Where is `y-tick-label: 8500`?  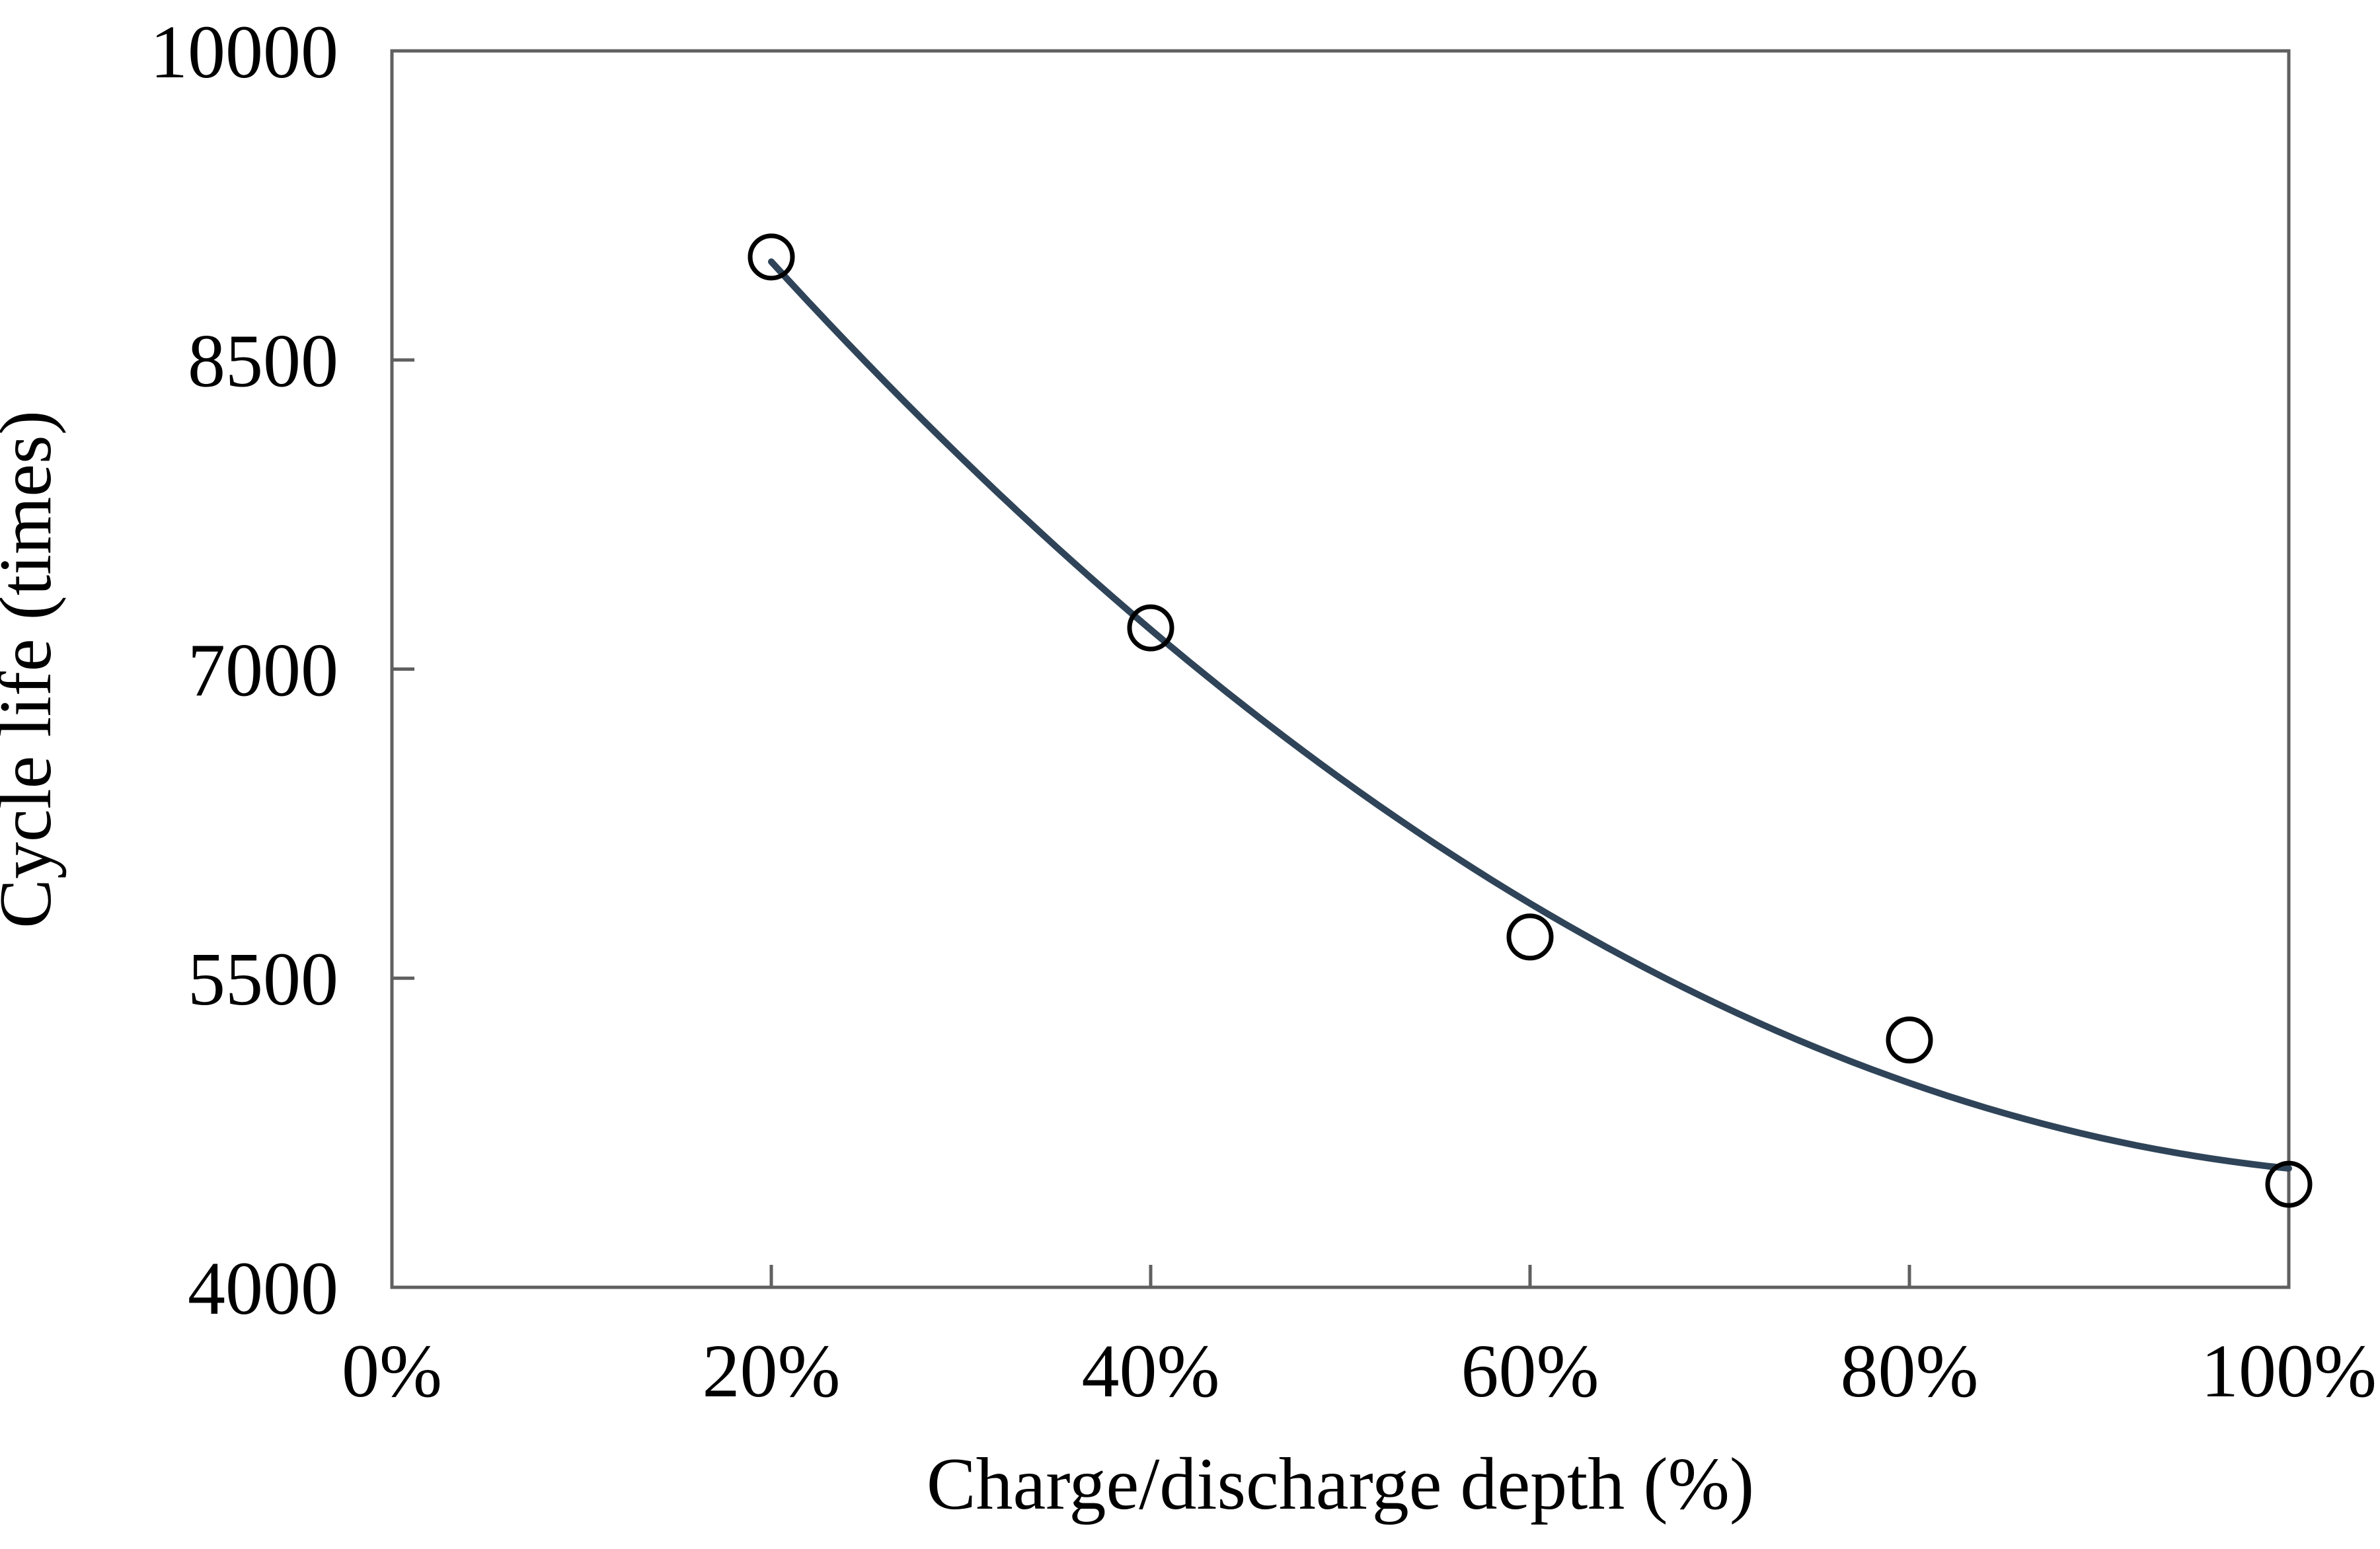 y-tick-label: 8500 is located at coordinates (263, 361).